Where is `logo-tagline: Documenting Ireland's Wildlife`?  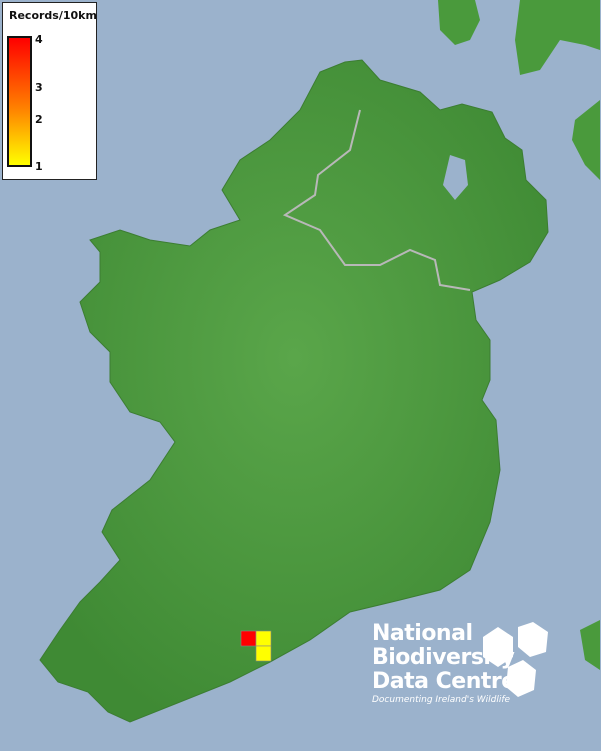
logo-tagline: Documenting Ireland's Wildlife is located at coordinates (441, 700).